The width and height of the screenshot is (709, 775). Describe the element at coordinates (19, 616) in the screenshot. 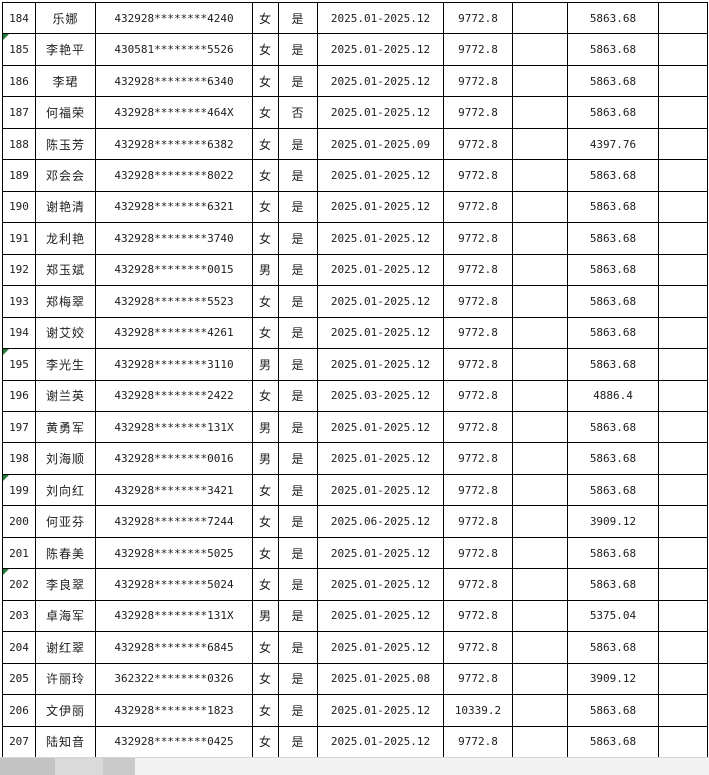

I see `cell-row-number: 203` at that location.